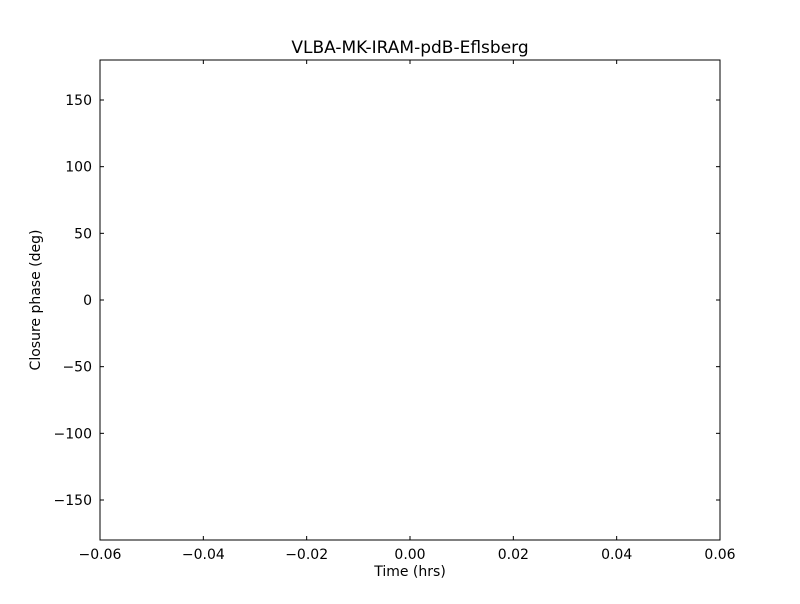  What do you see at coordinates (306, 555) in the screenshot?
I see `x-tick-label: −0.02` at bounding box center [306, 555].